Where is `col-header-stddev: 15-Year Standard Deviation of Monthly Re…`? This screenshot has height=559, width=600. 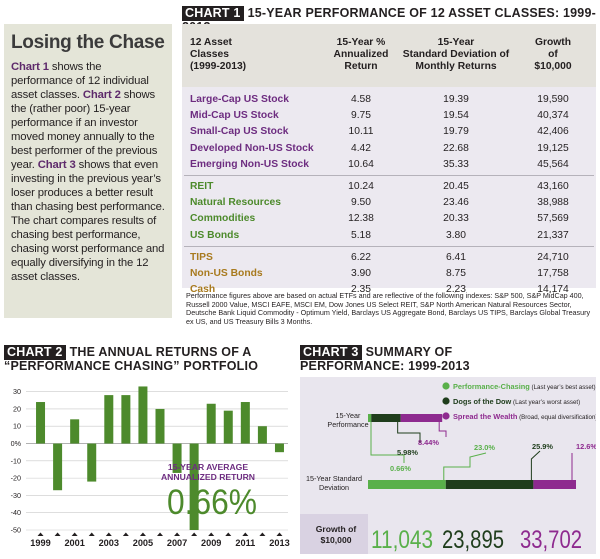
col-header-stddev: 15-Year Standard Deviation of Monthly Re… is located at coordinates (456, 54).